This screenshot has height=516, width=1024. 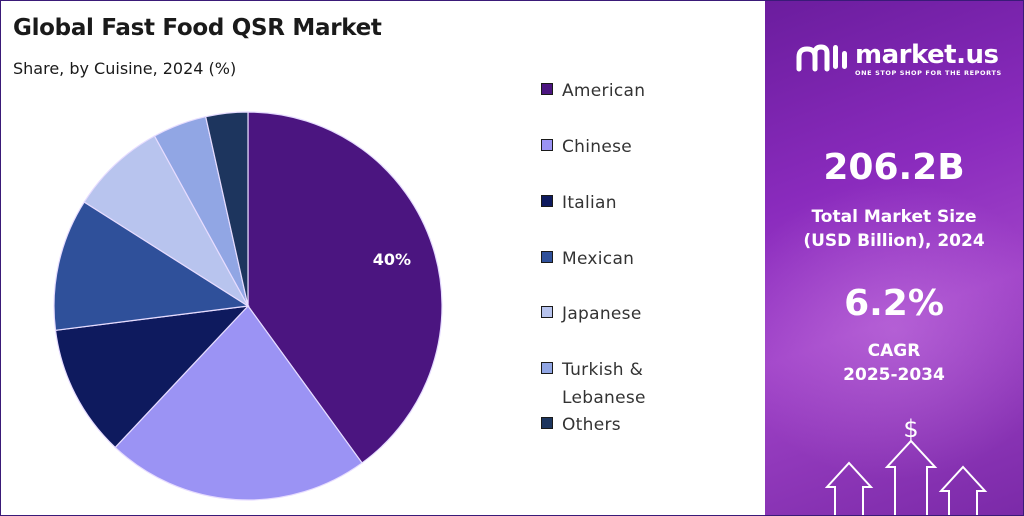 What do you see at coordinates (641, 203) in the screenshot?
I see `legend-item: Italian` at bounding box center [641, 203].